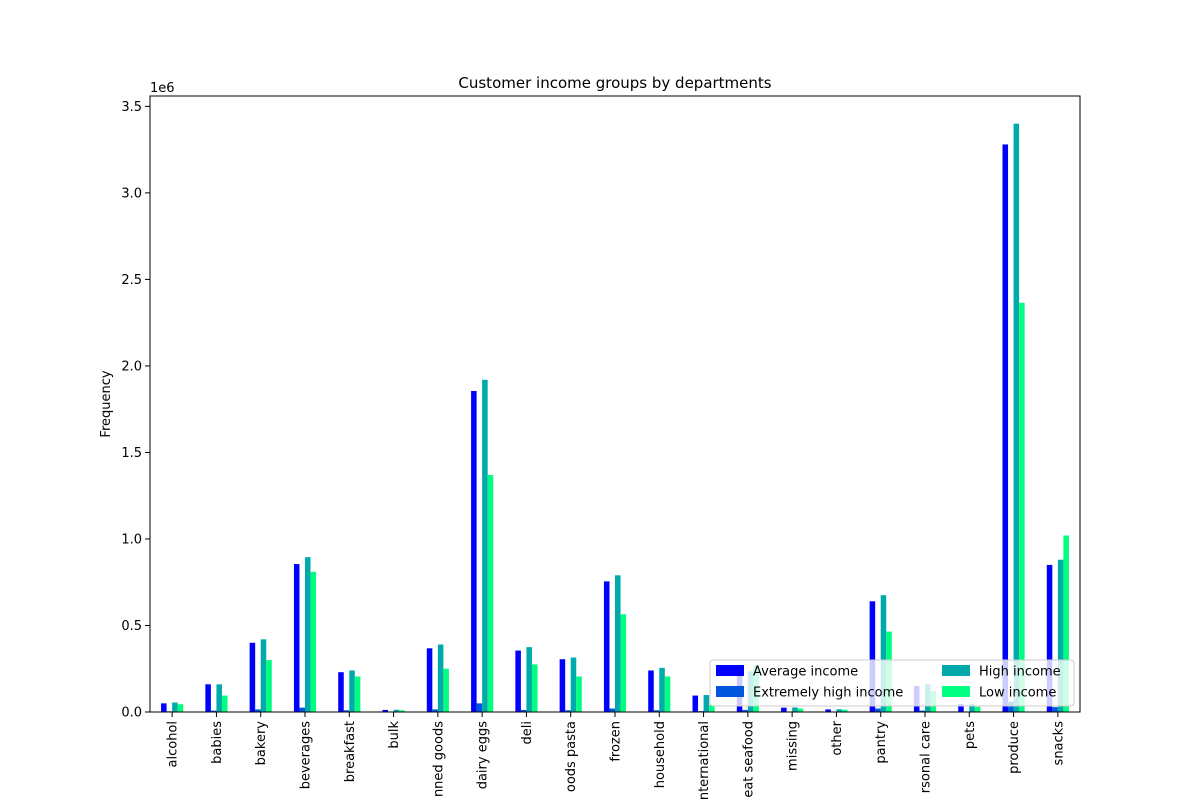 This screenshot has width=1200, height=800. Describe the element at coordinates (837, 737) in the screenshot. I see `x-tick-label: other` at that location.